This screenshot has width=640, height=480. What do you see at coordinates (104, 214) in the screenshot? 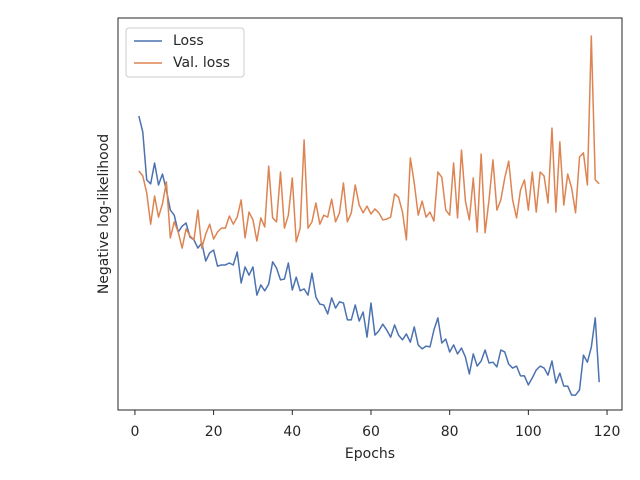
I see `y-axis-label: Negative log-likelihood` at bounding box center [104, 214].